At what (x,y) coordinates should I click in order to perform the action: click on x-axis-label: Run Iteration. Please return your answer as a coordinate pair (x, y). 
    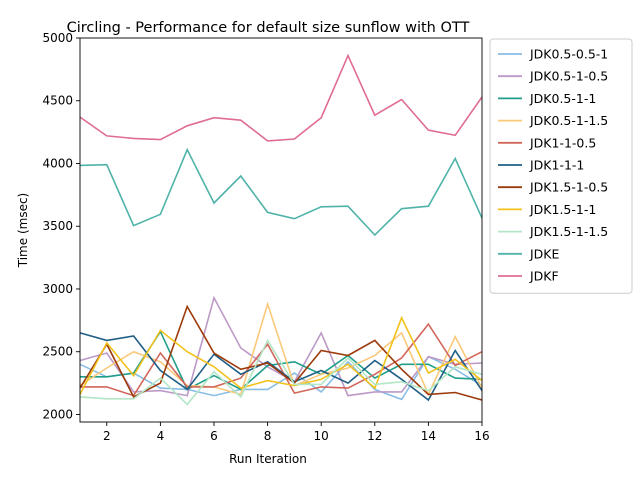
    Looking at the image, I should click on (268, 459).